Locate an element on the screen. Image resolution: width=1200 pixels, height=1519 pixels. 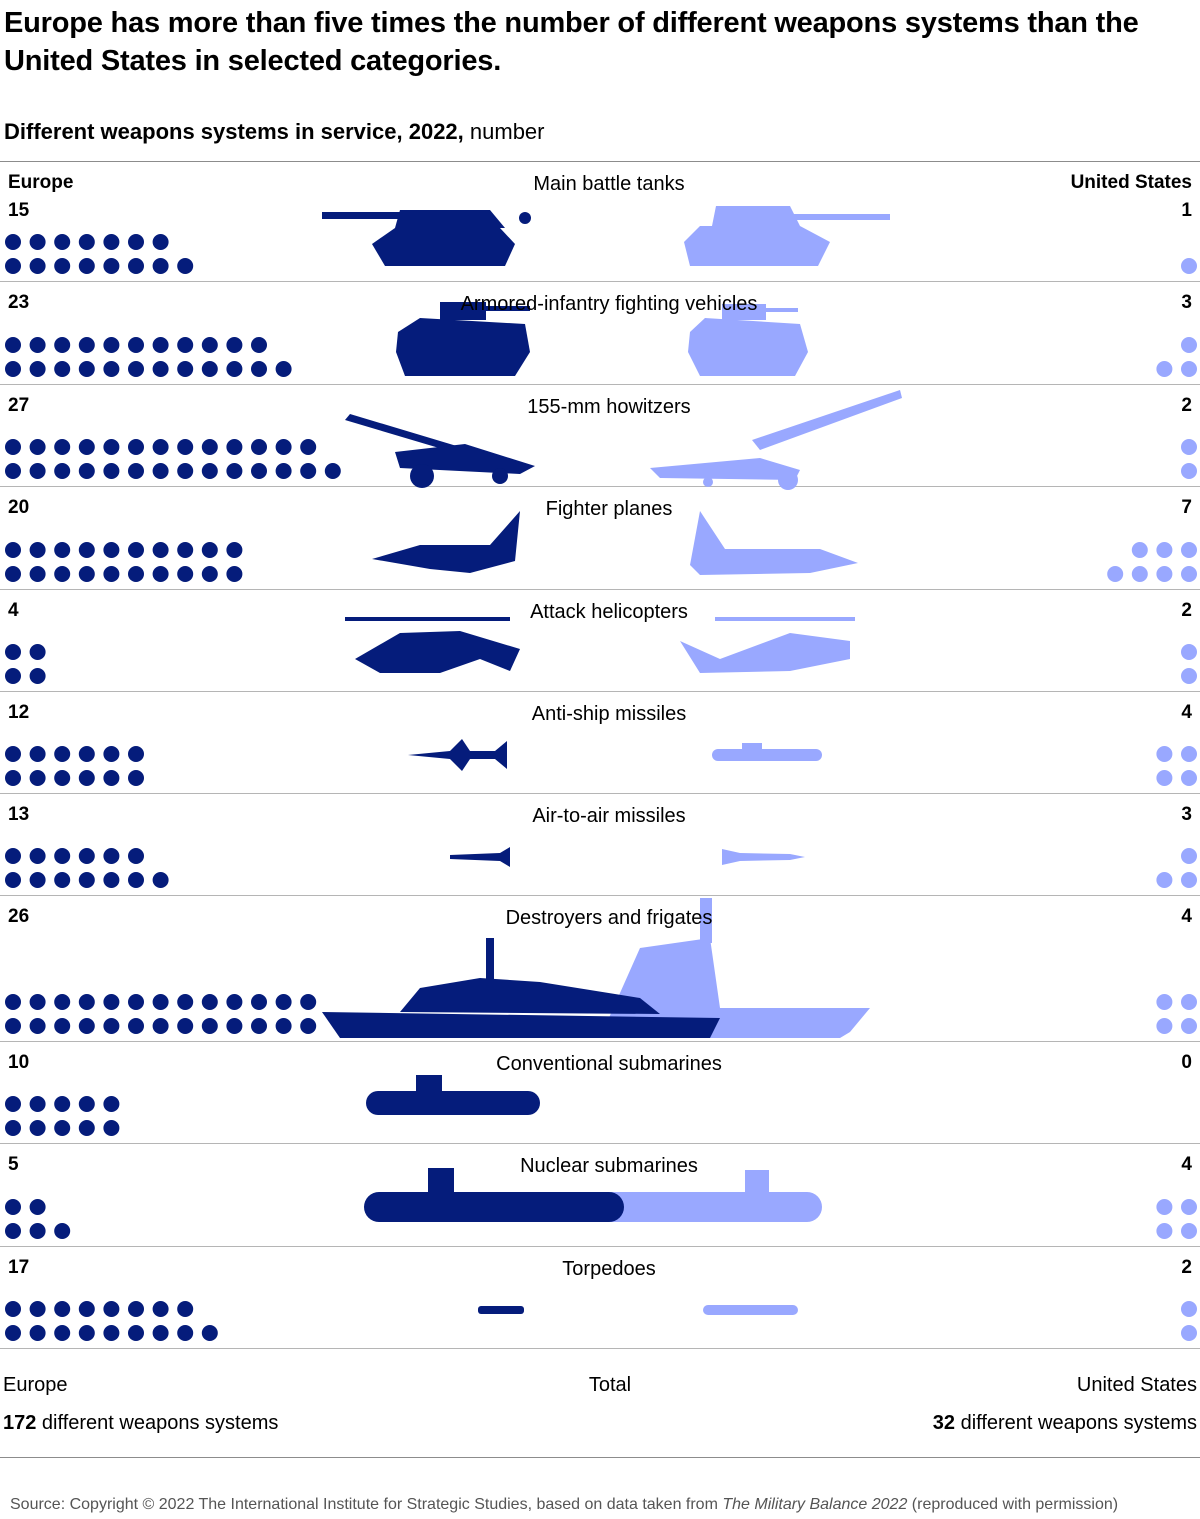
top-divider is located at coordinates (600, 161).